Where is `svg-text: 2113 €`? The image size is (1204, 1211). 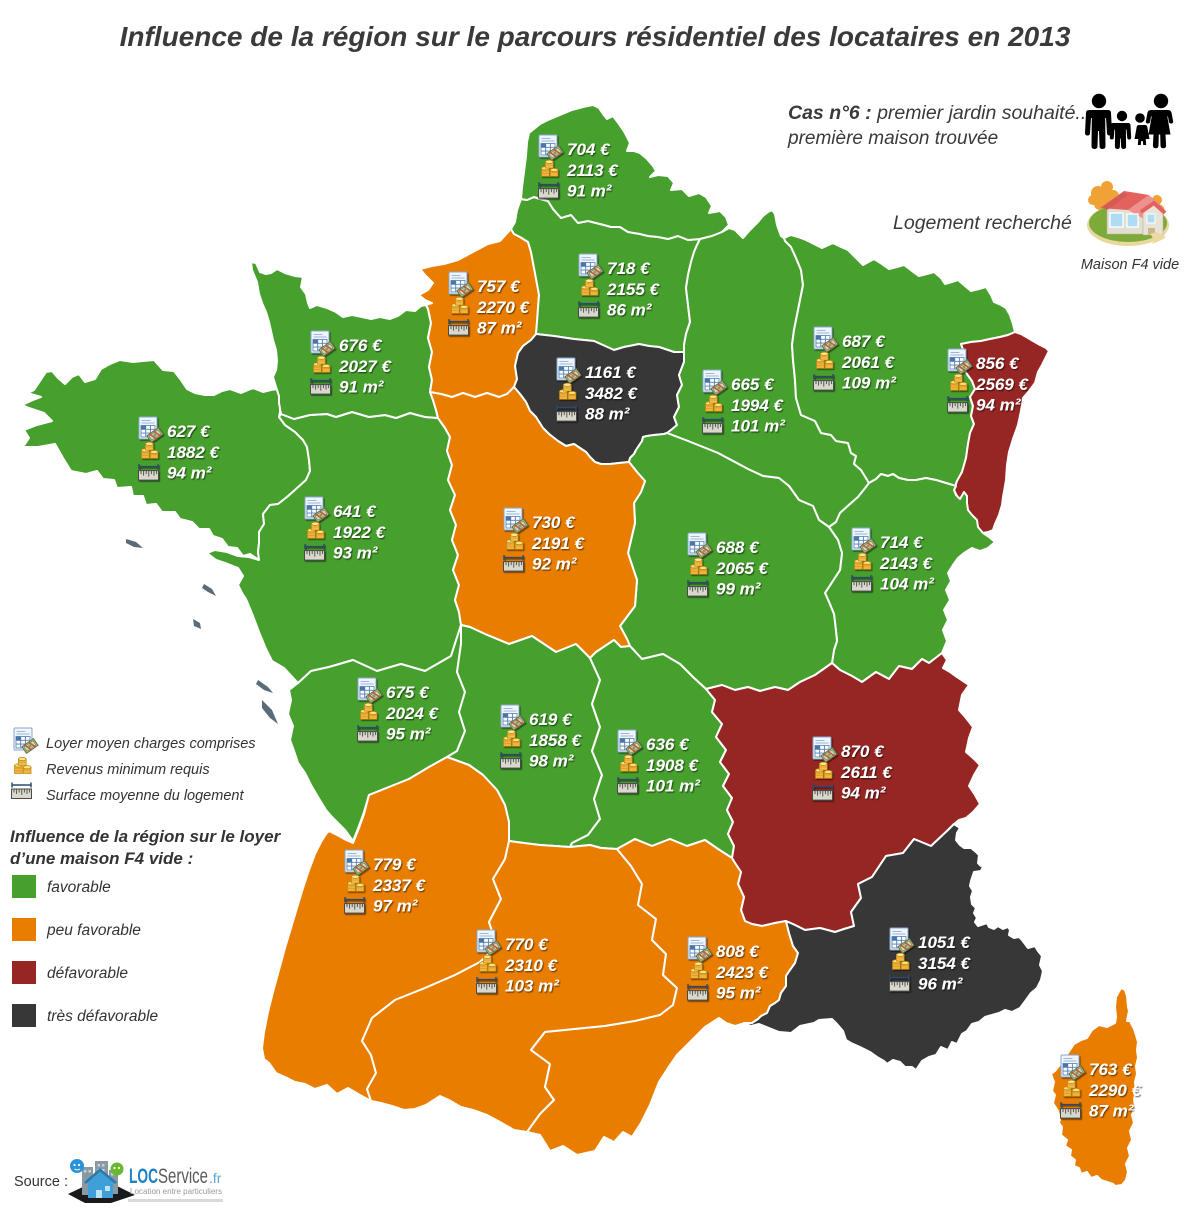
svg-text: 2113 € is located at coordinates (592, 170).